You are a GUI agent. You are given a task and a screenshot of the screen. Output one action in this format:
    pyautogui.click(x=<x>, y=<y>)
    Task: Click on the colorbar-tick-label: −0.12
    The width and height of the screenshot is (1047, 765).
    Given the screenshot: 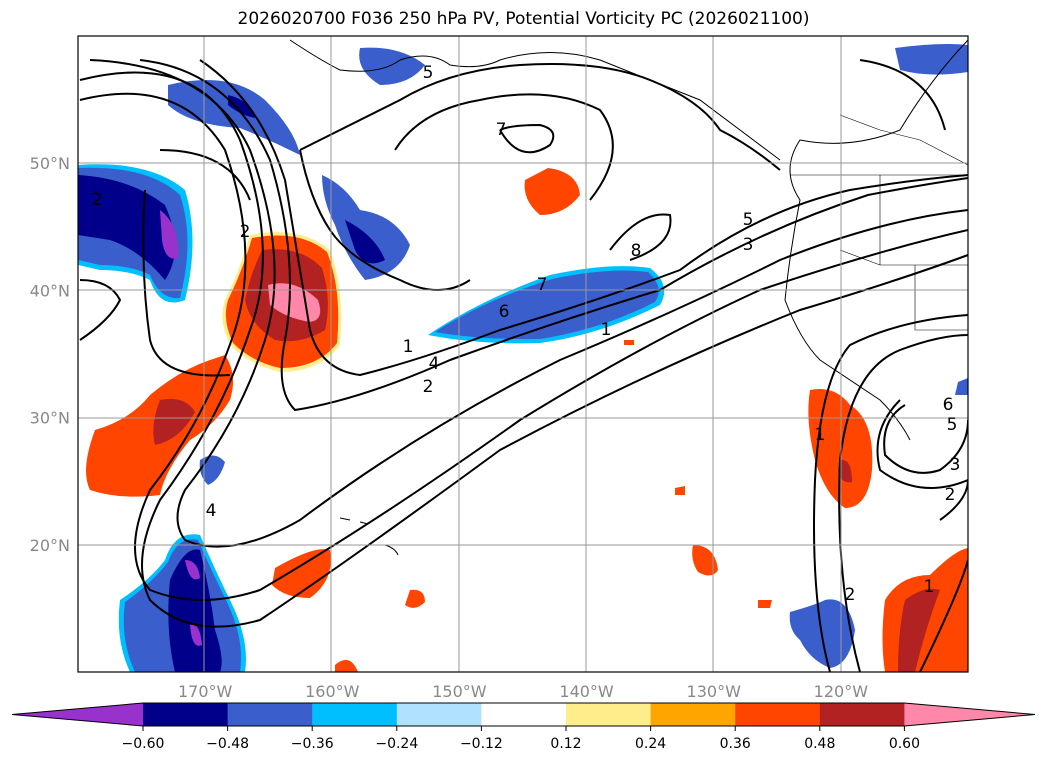 What is the action you would take?
    pyautogui.click(x=481, y=744)
    